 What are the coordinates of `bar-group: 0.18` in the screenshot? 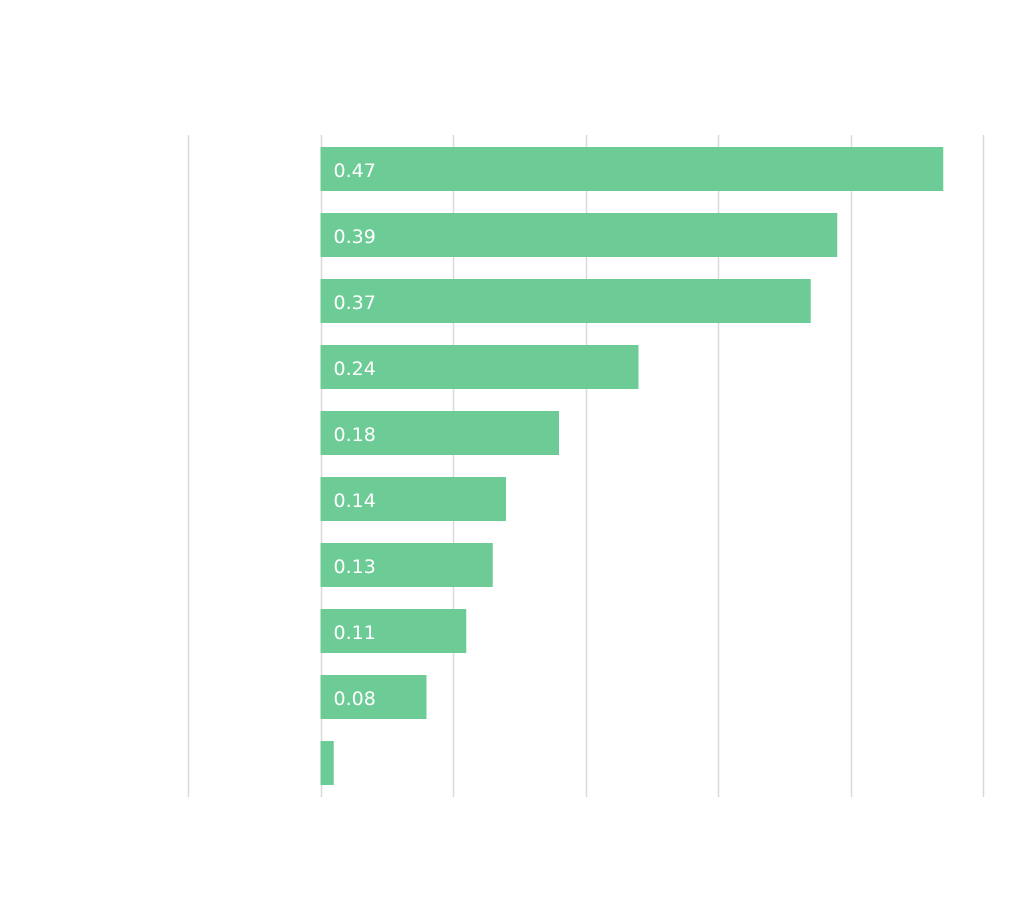 It's located at (439, 433).